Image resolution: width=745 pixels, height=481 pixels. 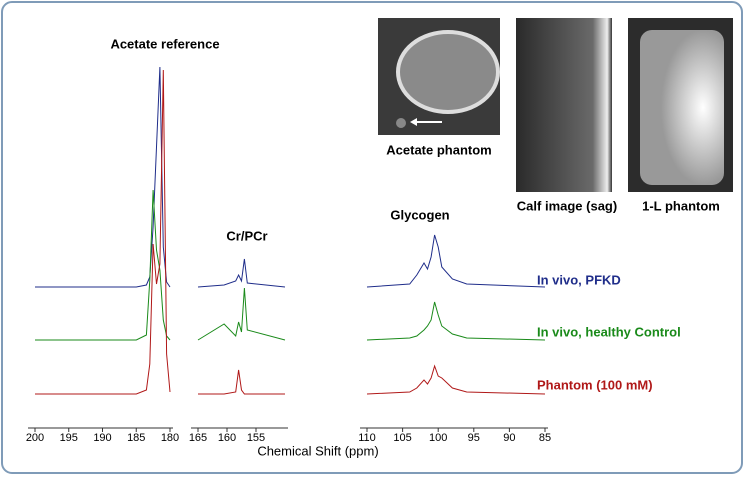 I want to click on x-tick-label: 100, so click(x=438, y=438).